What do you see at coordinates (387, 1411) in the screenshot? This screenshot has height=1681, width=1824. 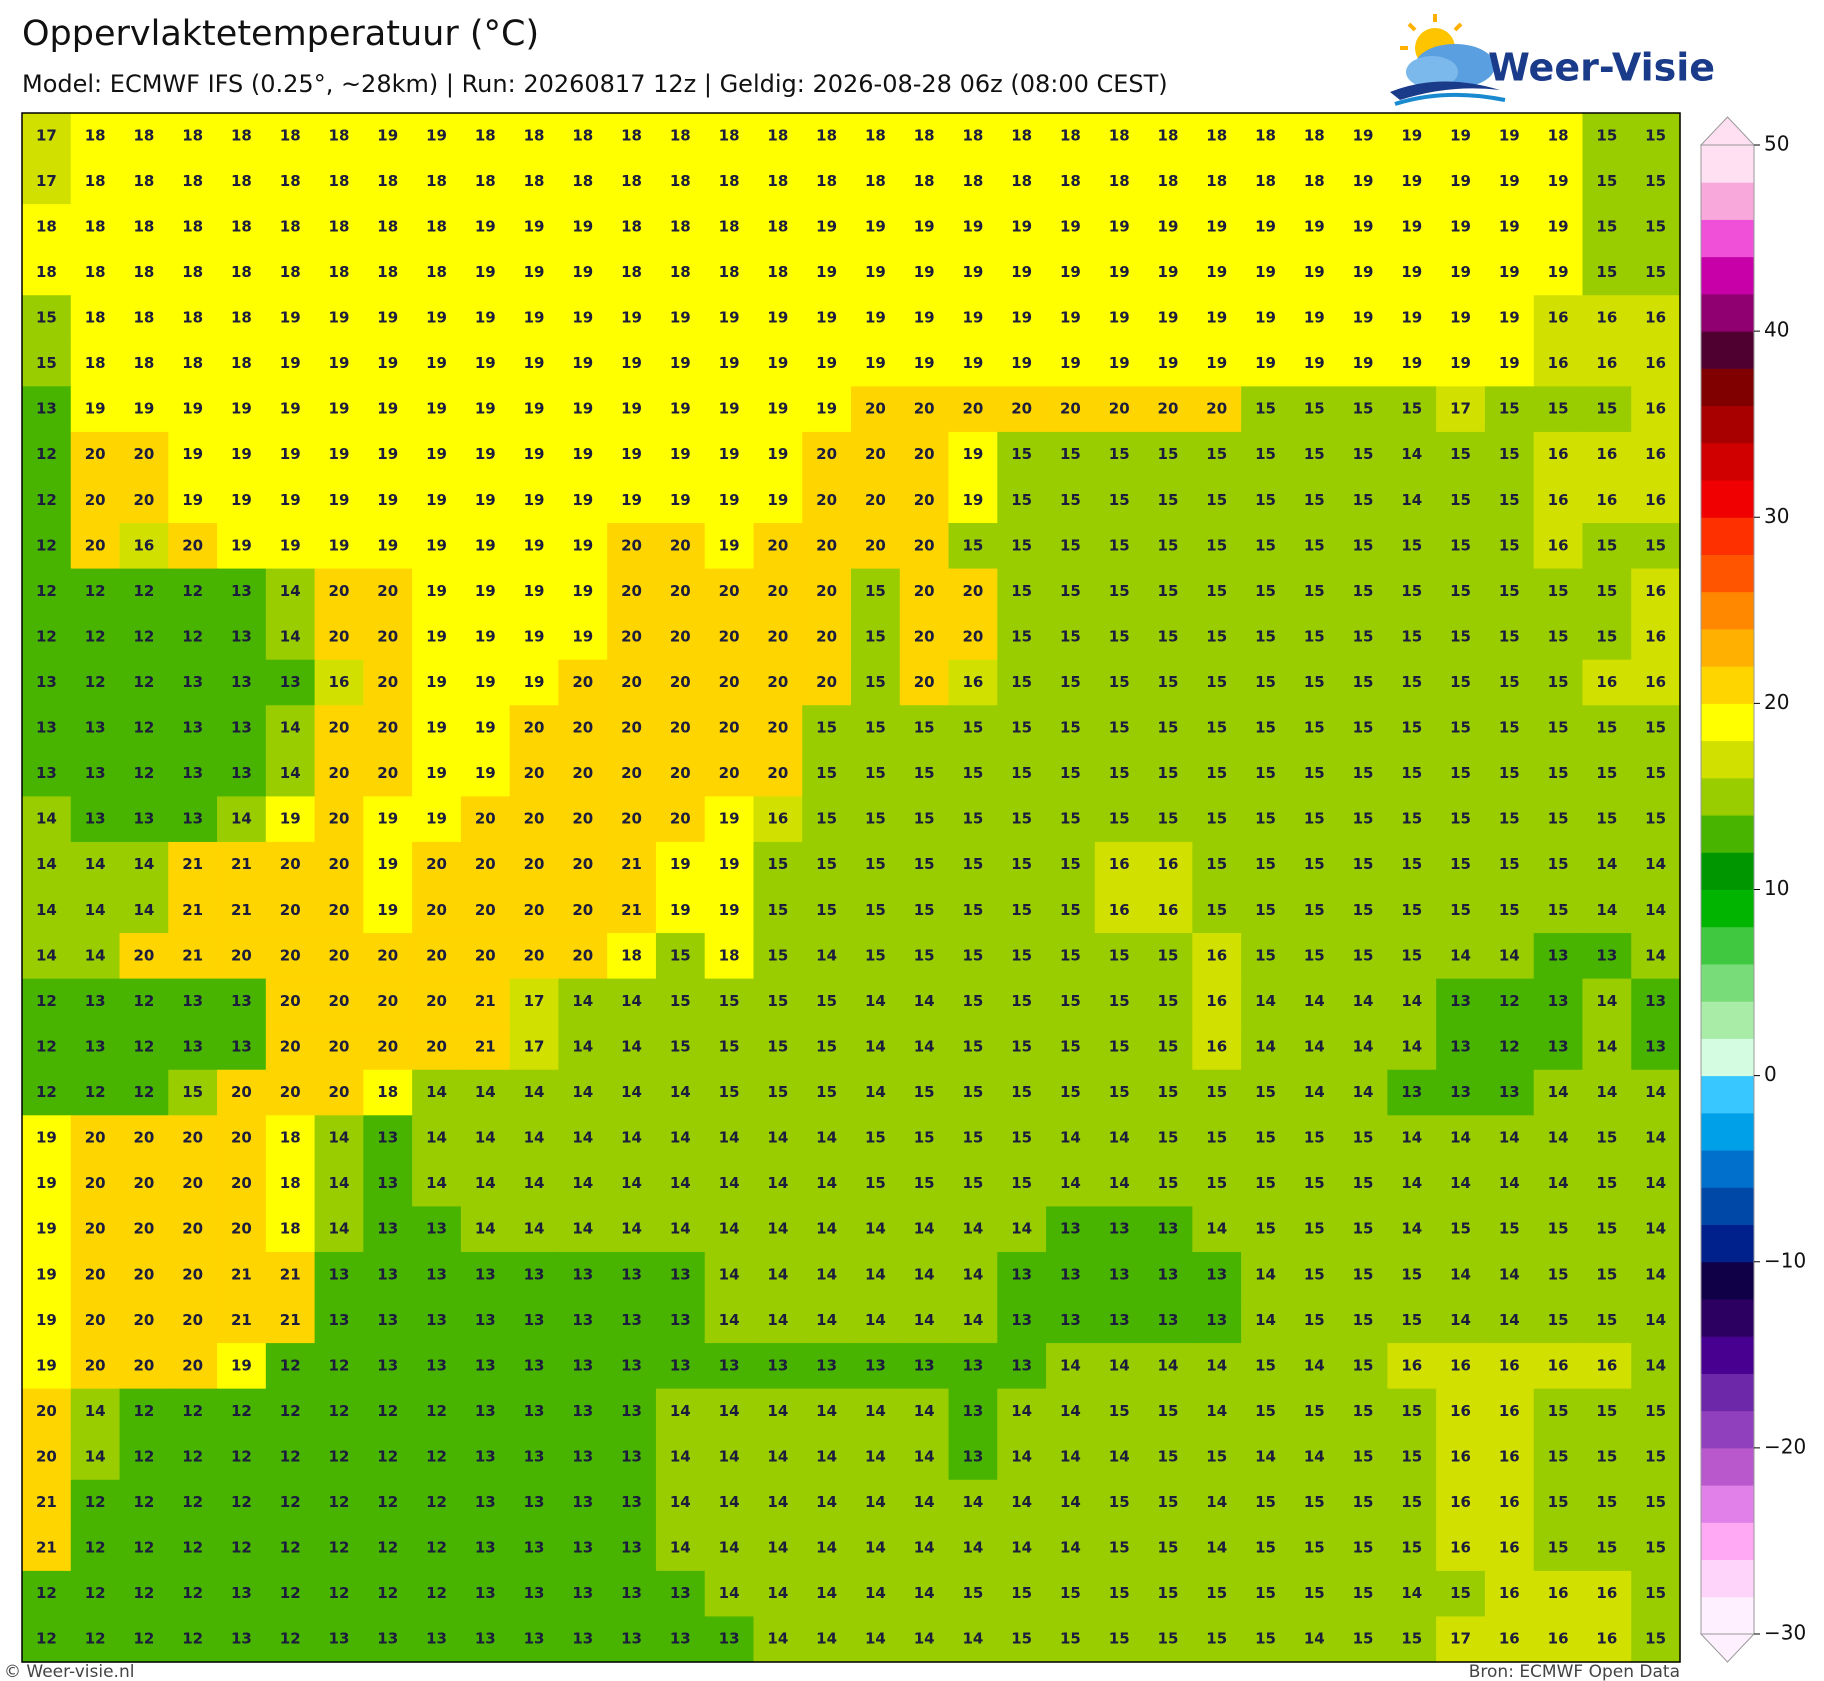 I see `temperature-label: 12` at bounding box center [387, 1411].